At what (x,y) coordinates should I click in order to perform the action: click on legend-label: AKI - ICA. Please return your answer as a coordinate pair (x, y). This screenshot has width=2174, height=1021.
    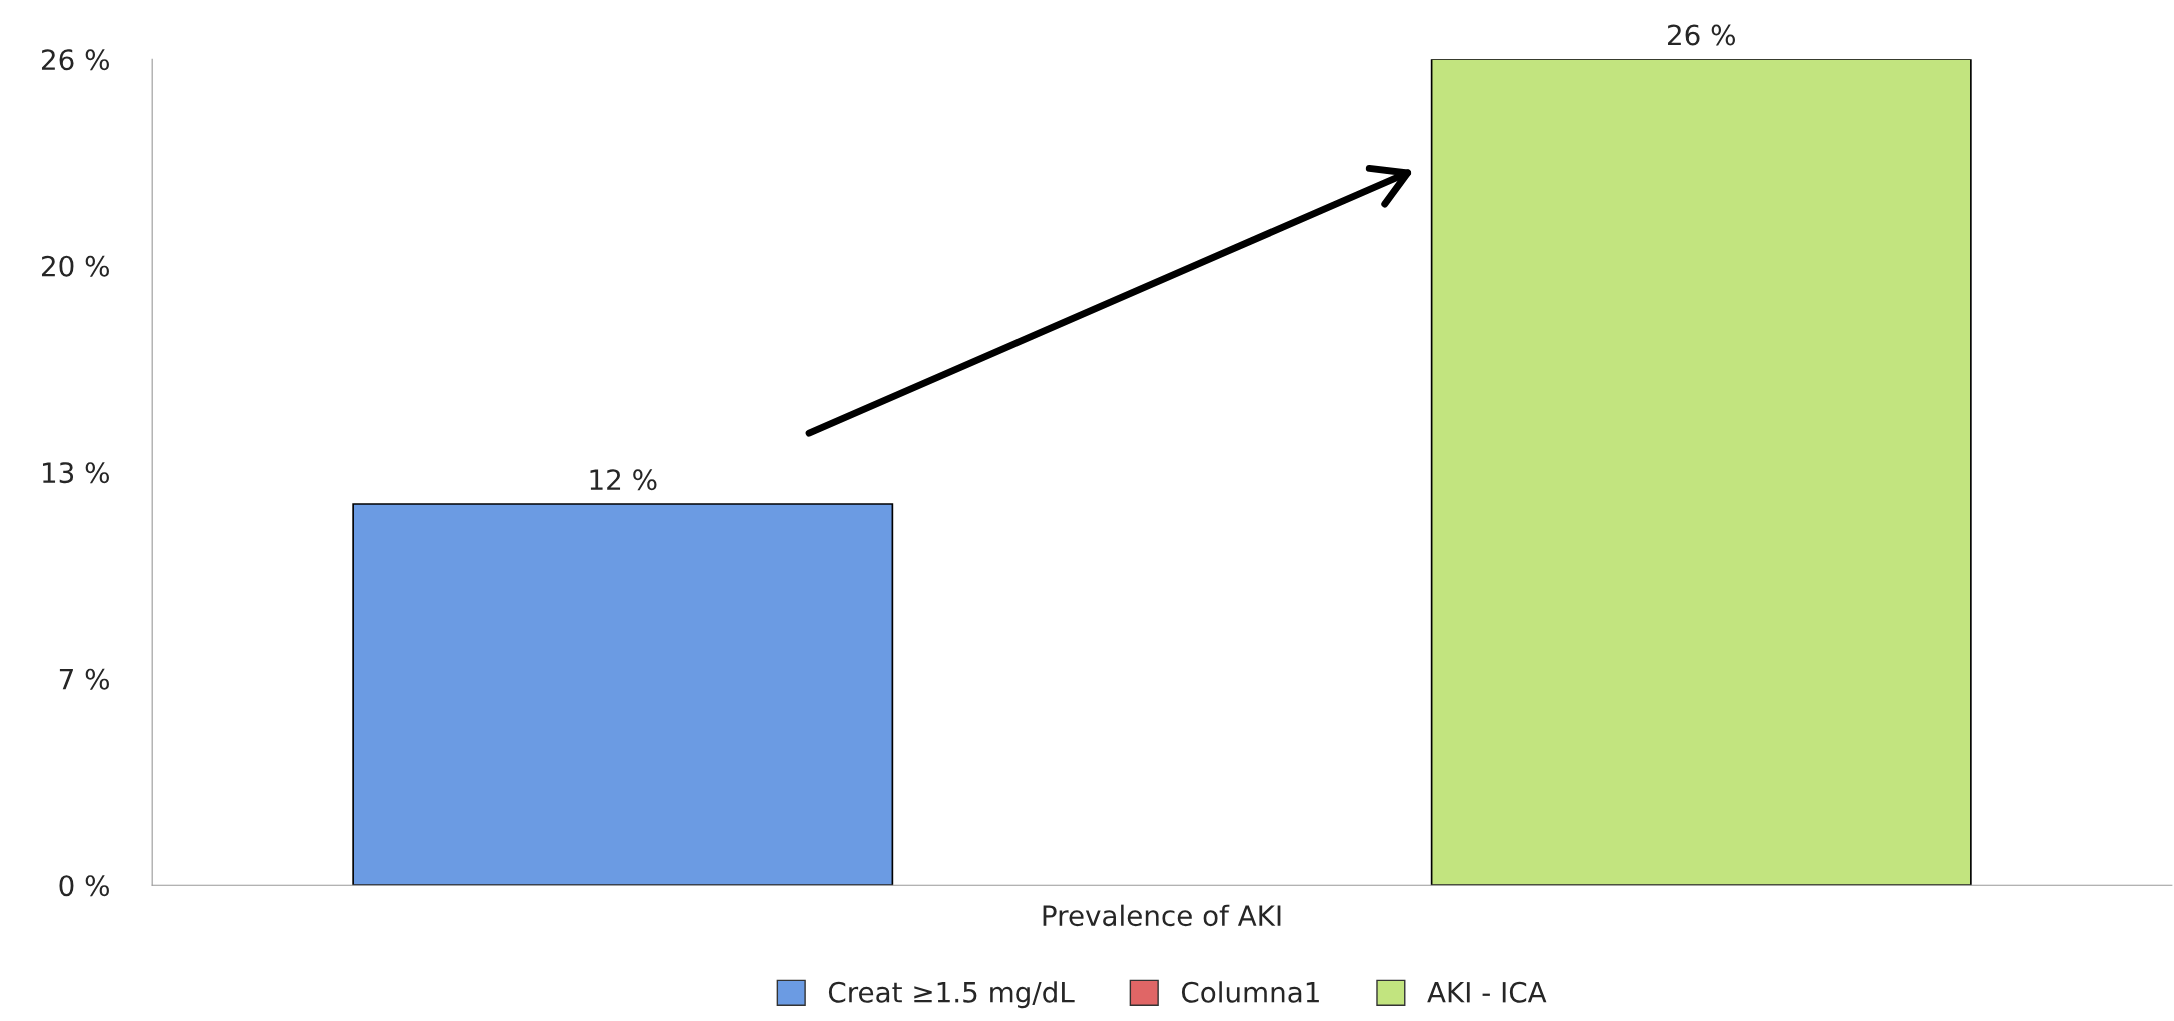
    Looking at the image, I should click on (1487, 992).